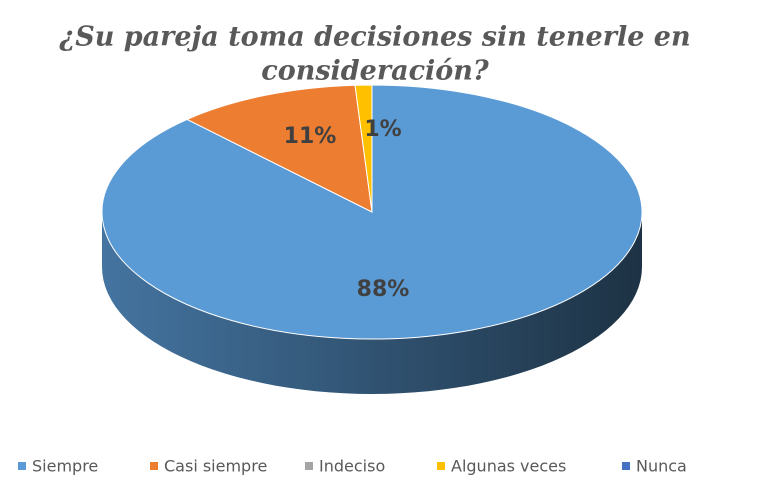 Image resolution: width=758 pixels, height=478 pixels. I want to click on data-label: 88%, so click(383, 289).